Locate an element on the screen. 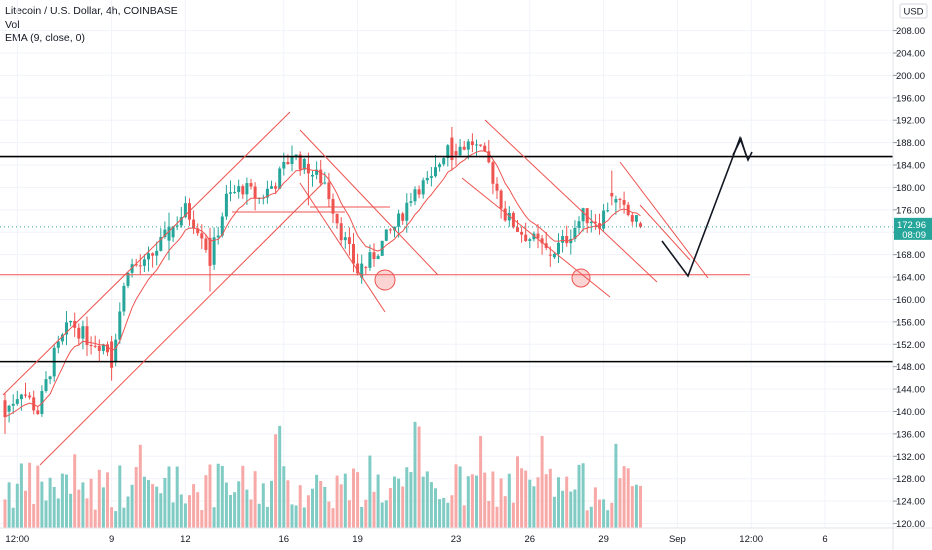  time-tick-label: 12:00 is located at coordinates (751, 539).